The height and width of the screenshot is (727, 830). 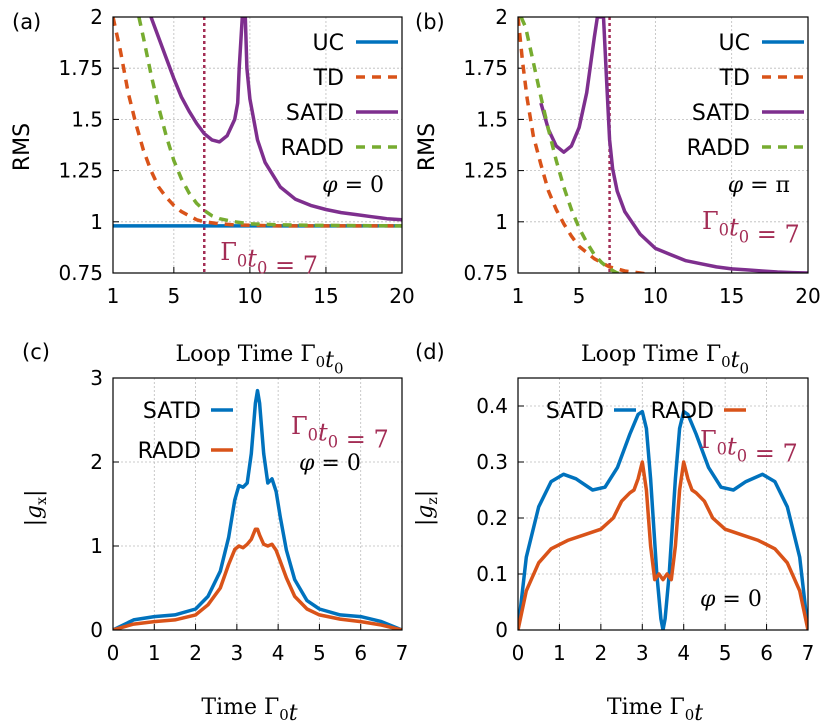 What do you see at coordinates (36, 352) in the screenshot?
I see `panel-label: (c)` at bounding box center [36, 352].